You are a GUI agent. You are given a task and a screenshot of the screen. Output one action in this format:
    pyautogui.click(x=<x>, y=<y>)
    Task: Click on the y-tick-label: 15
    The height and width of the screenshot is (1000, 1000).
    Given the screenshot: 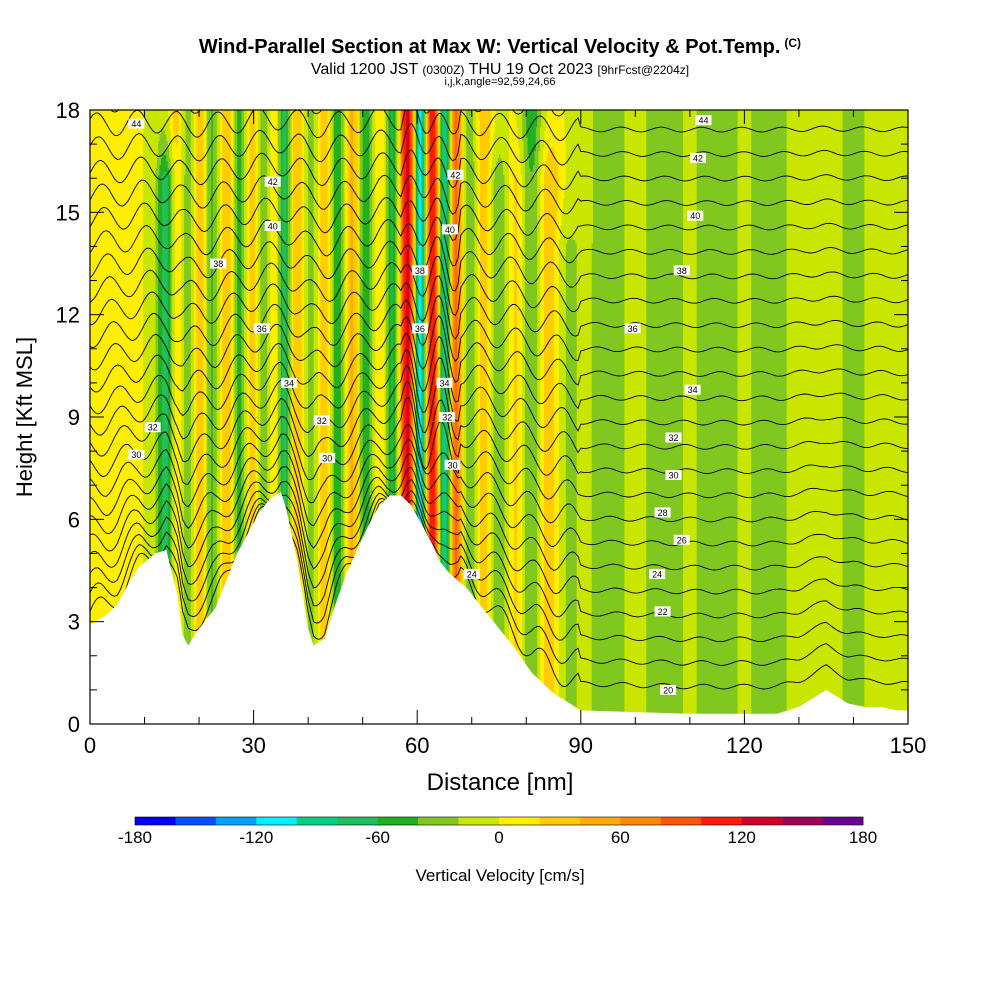 What is the action you would take?
    pyautogui.click(x=68, y=212)
    